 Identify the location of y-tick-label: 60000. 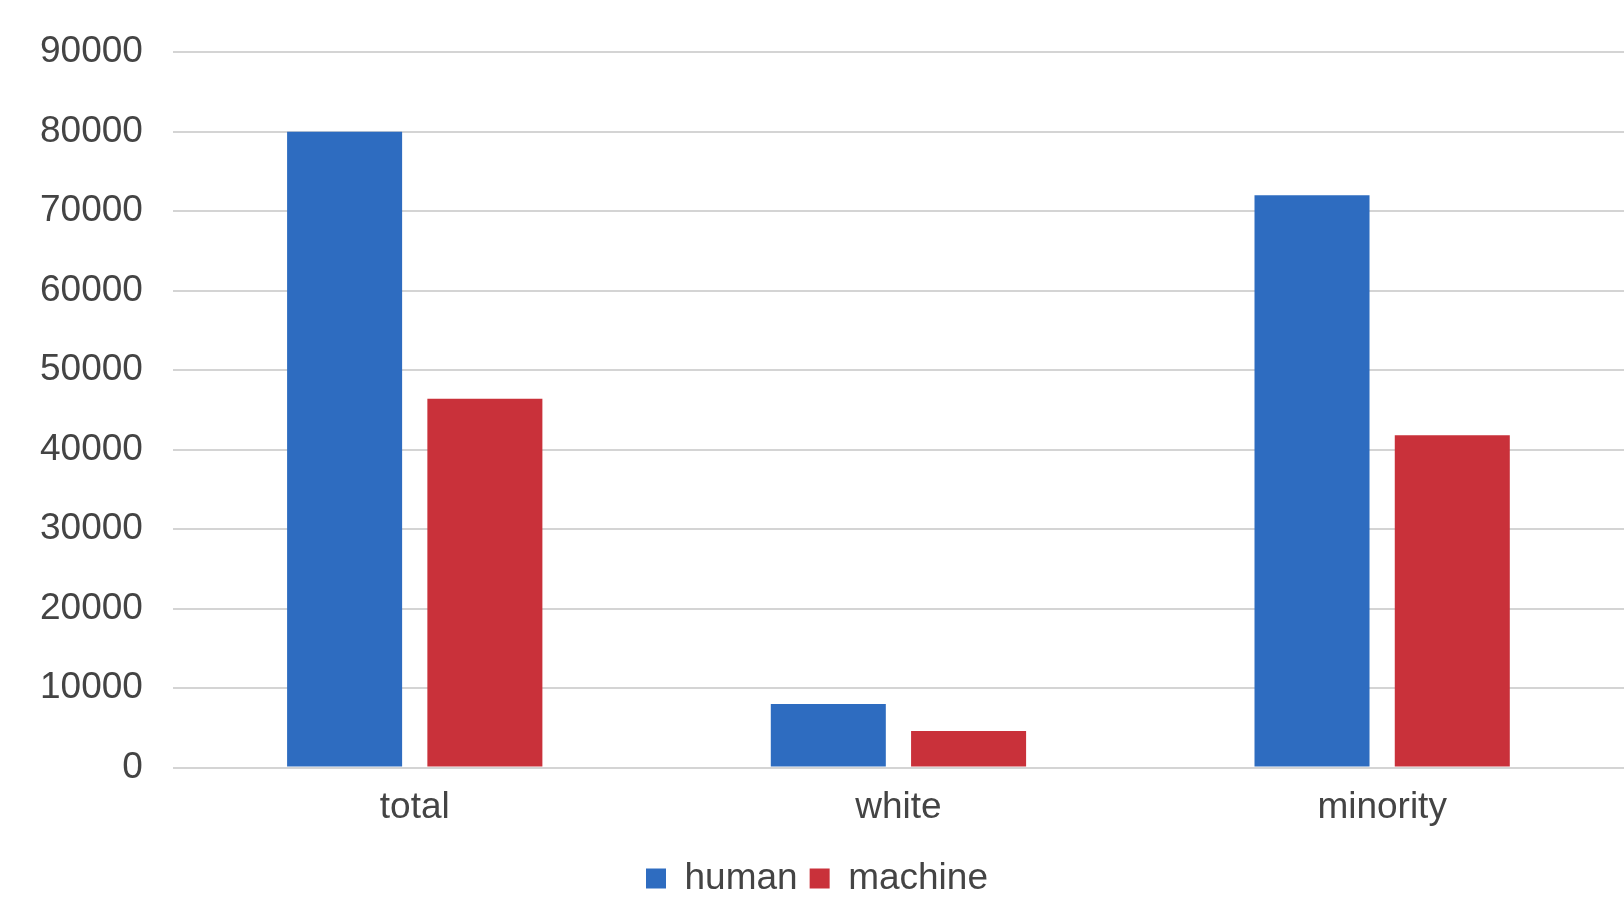
(91, 288).